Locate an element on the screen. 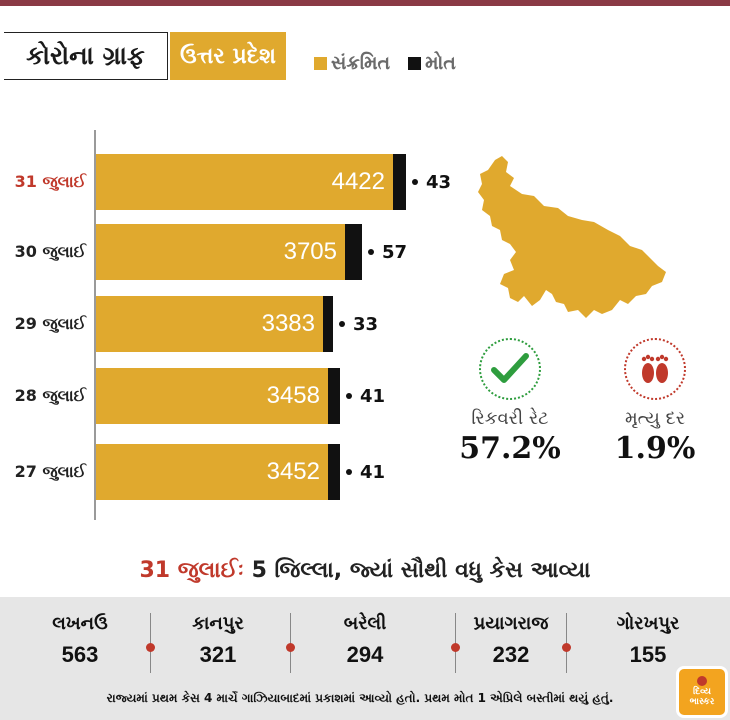  death-value-text: 33 is located at coordinates (366, 324).